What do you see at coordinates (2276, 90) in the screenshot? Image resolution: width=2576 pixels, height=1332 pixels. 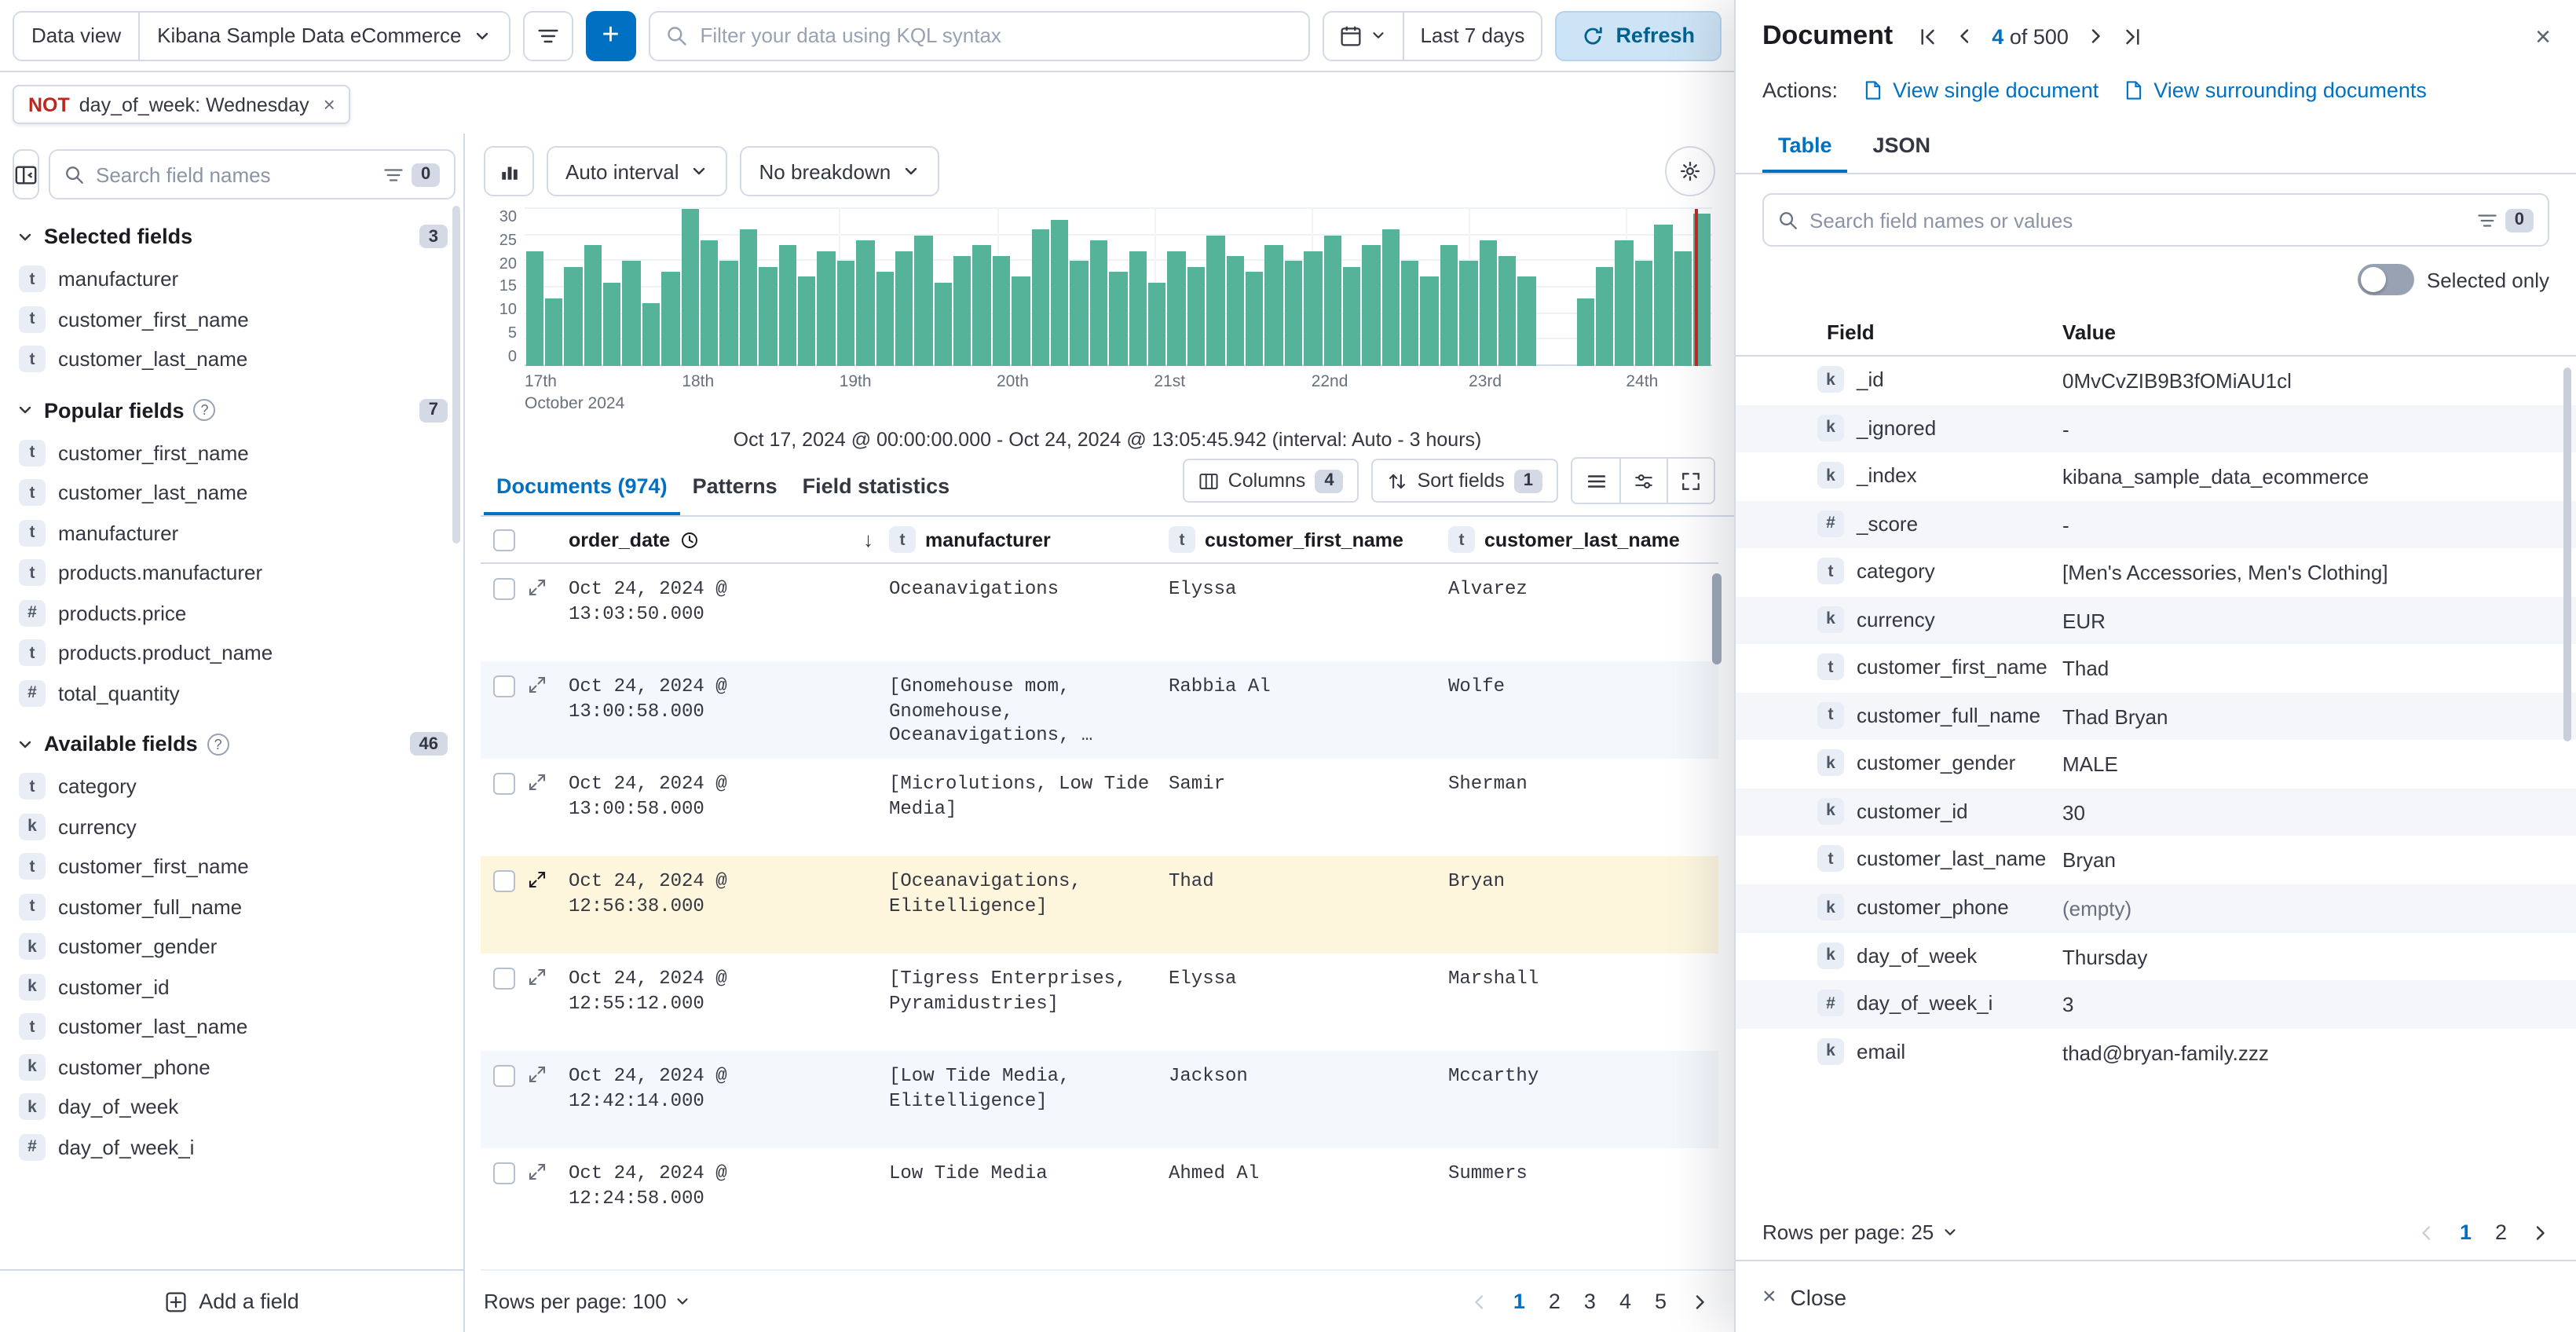 I see `view-surrounding-documents-link: View surrounding documents` at bounding box center [2276, 90].